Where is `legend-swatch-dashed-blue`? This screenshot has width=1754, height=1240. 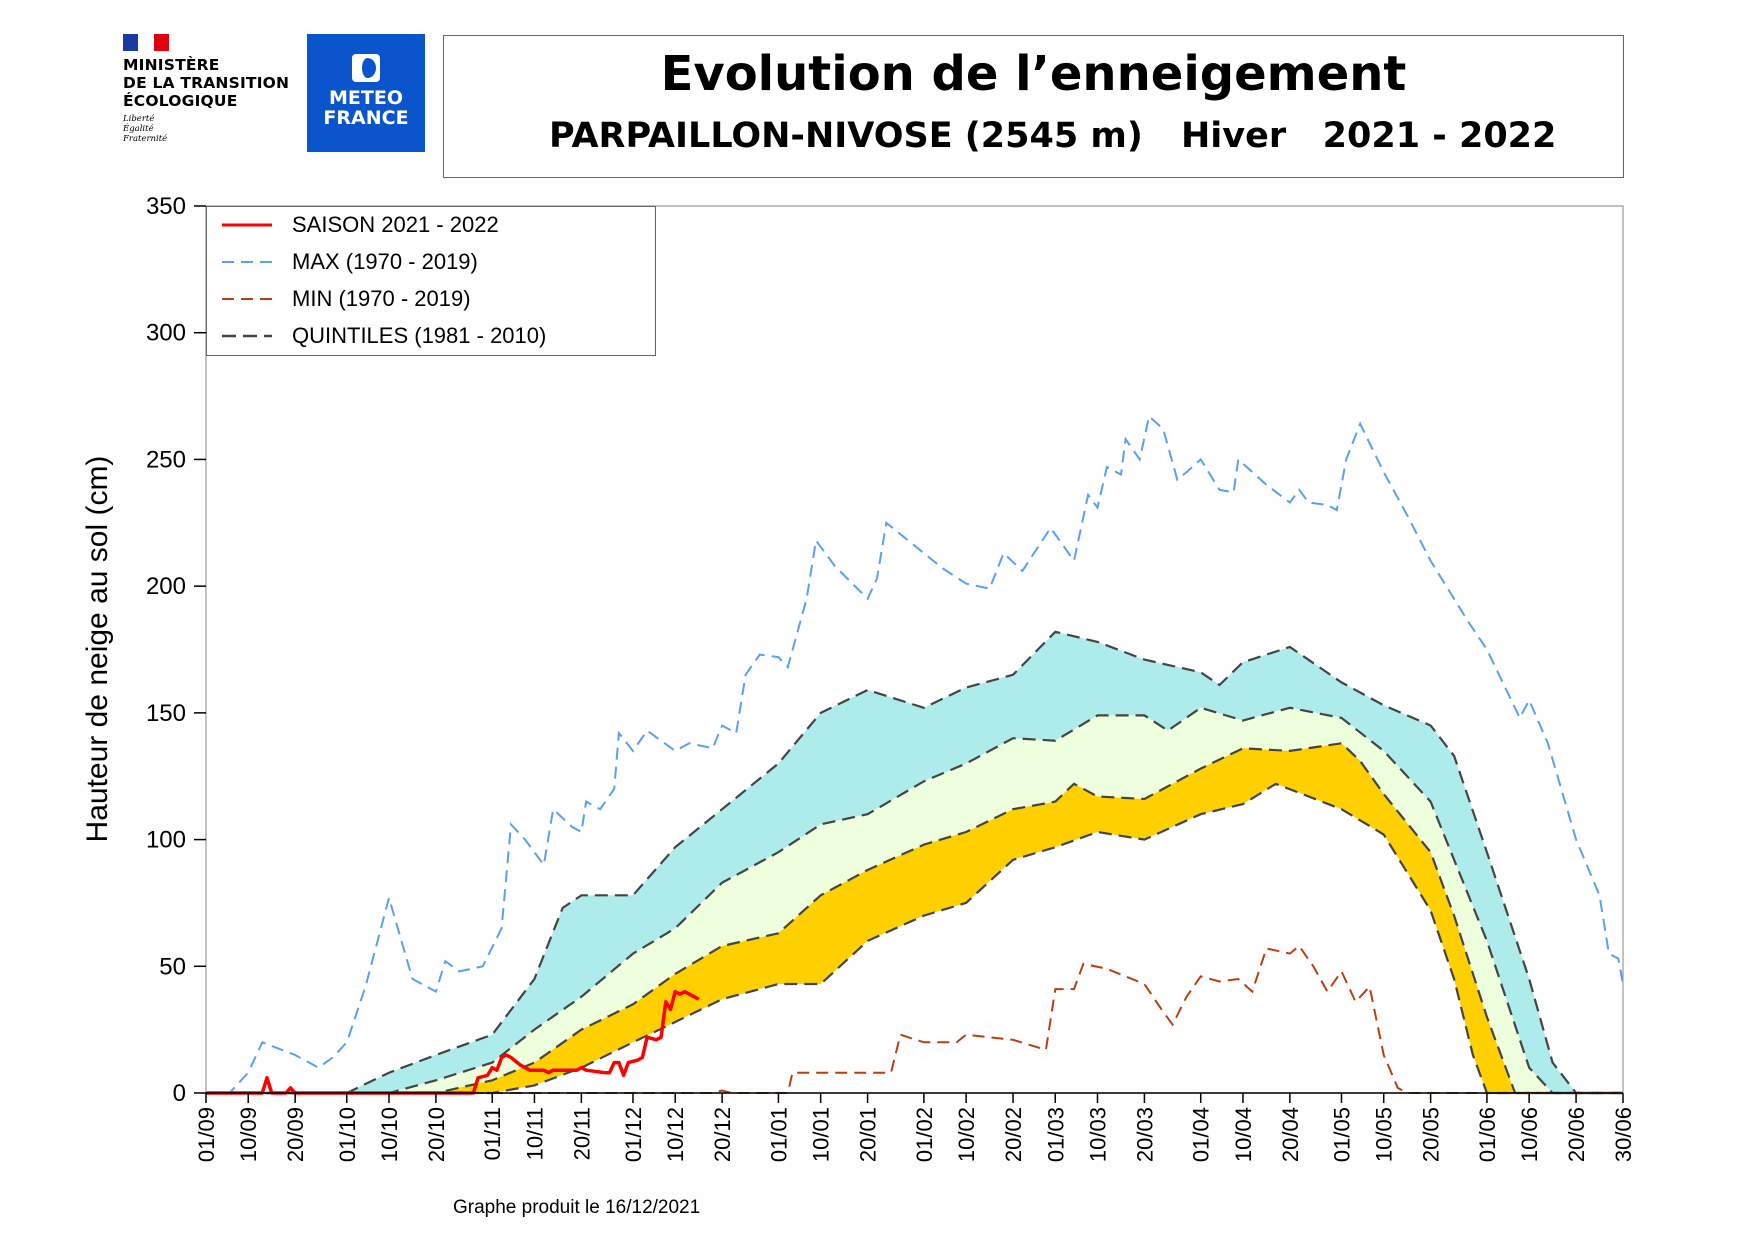
legend-swatch-dashed-blue is located at coordinates (247, 262).